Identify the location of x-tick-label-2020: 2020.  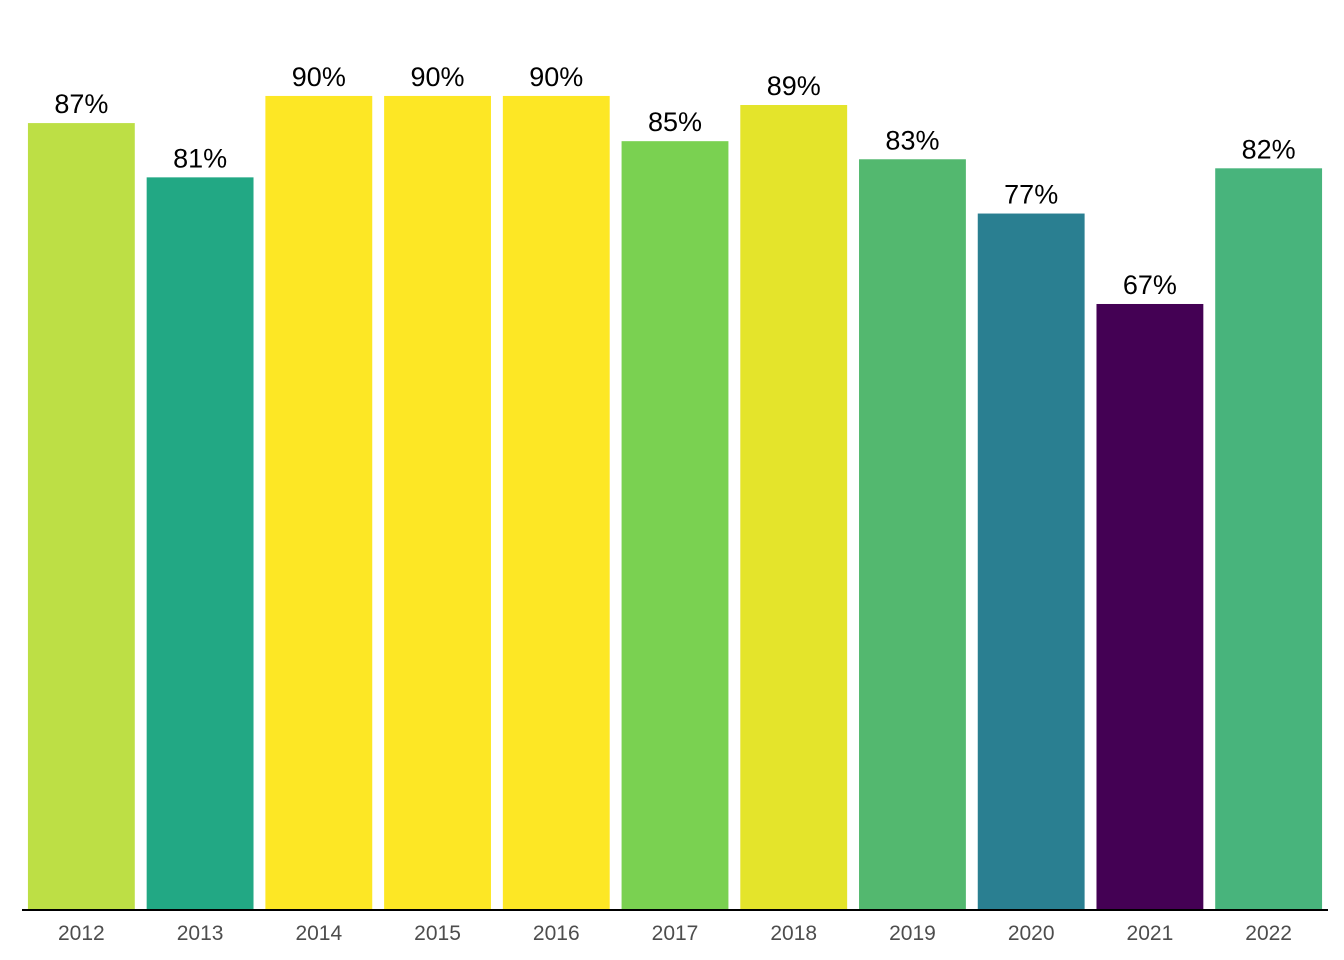
(1031, 933).